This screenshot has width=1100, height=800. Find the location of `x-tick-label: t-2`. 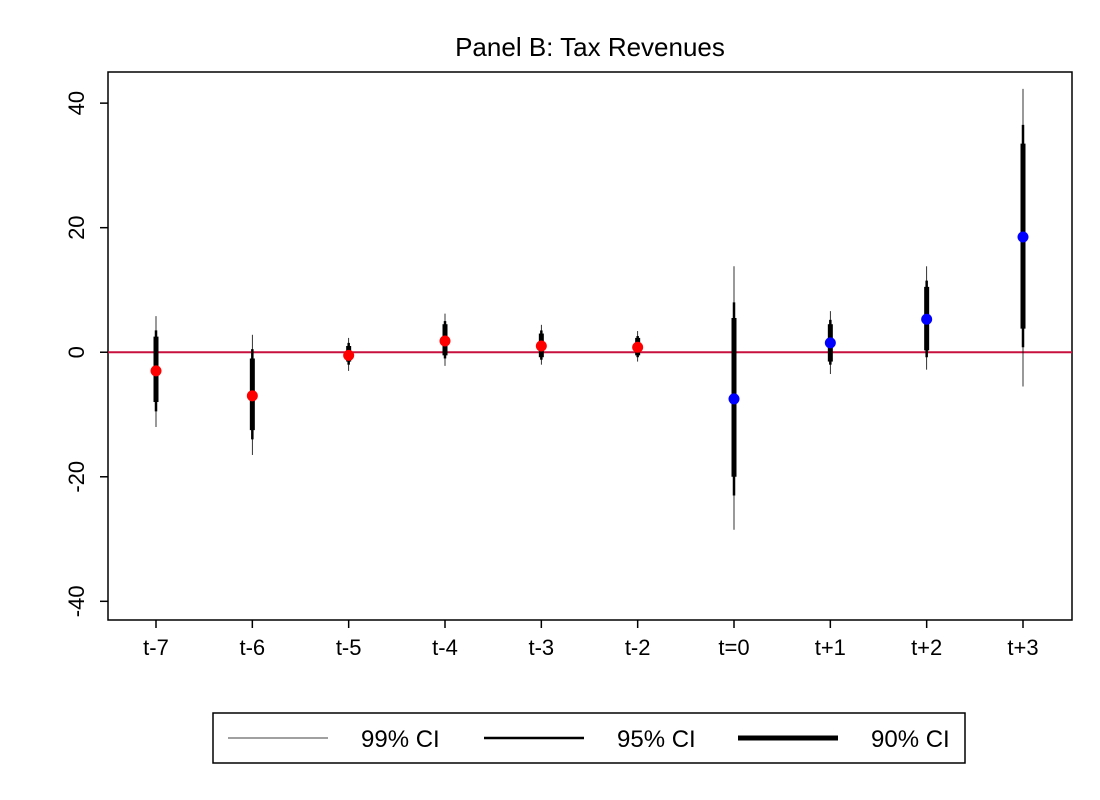

x-tick-label: t-2 is located at coordinates (638, 647).